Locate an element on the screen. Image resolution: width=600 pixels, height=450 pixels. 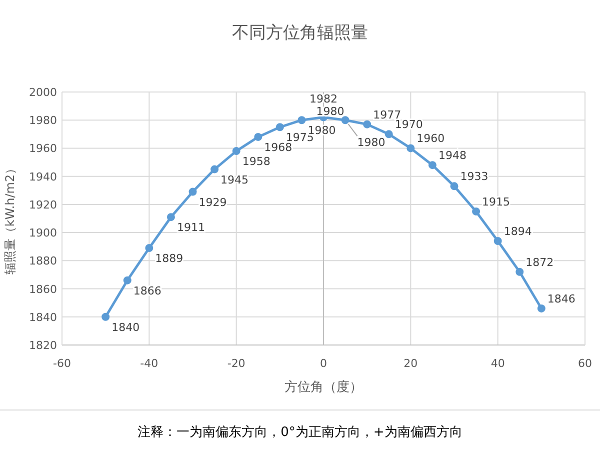
y-tick-label: 1820 is located at coordinates (43, 345).